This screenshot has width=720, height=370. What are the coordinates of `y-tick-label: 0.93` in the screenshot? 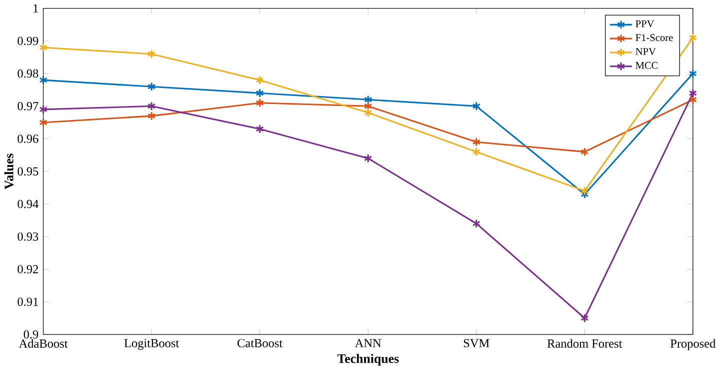 It's located at (28, 236).